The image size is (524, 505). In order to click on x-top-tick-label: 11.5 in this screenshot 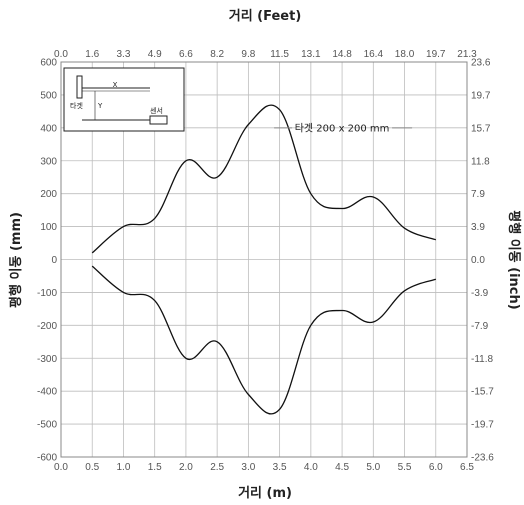, I will do `click(279, 54)`.